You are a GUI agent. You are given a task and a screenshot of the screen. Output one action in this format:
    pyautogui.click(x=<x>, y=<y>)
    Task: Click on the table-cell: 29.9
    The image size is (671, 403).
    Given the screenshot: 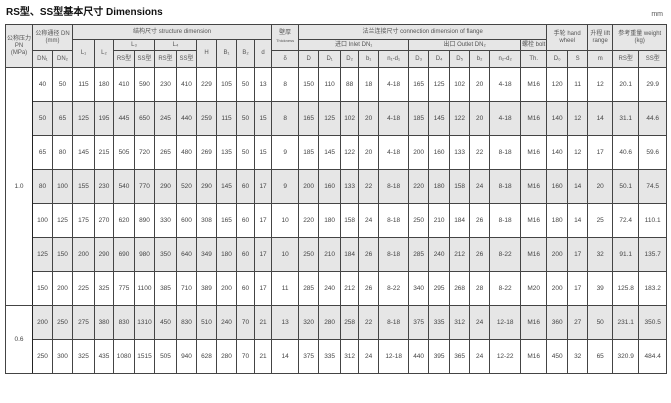 What is the action you would take?
    pyautogui.click(x=653, y=84)
    